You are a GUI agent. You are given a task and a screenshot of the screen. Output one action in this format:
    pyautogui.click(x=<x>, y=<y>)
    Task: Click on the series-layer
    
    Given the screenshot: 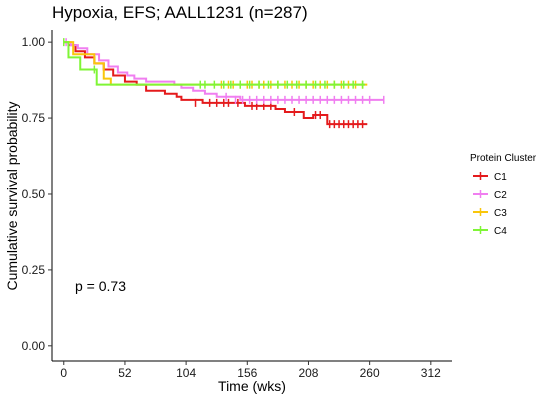 What is the action you would take?
    pyautogui.click(x=224, y=83)
    